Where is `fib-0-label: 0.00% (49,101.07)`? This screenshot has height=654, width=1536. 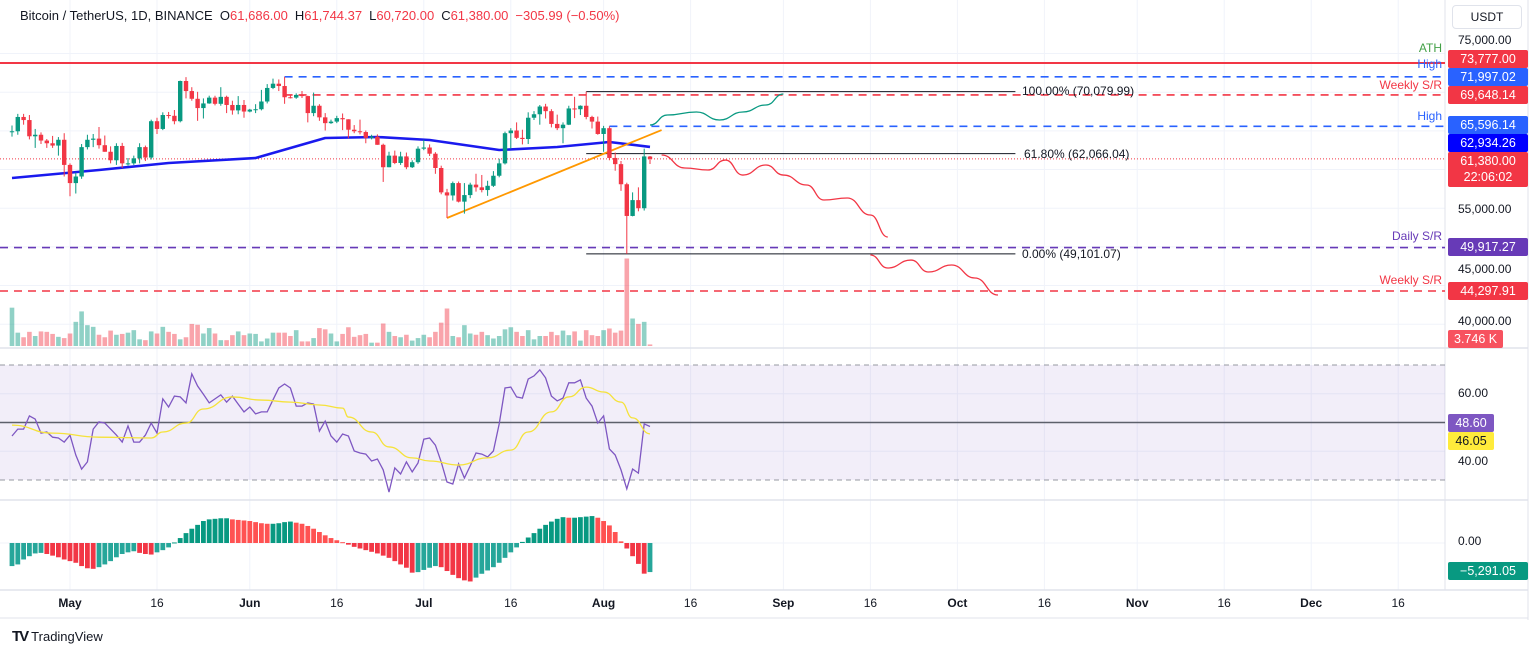
fib-0-label: 0.00% (49,101.07) is located at coordinates (1071, 254).